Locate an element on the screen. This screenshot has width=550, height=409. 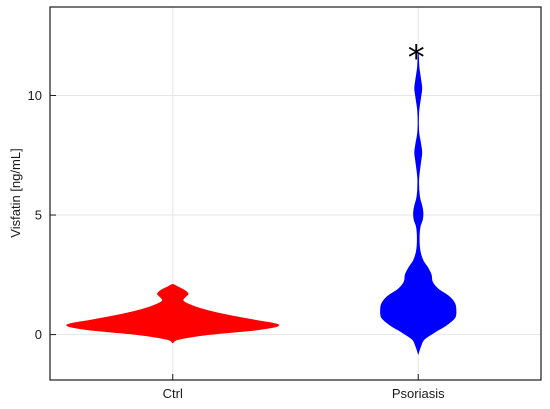
y-tick-label: 10 is located at coordinates (35, 95).